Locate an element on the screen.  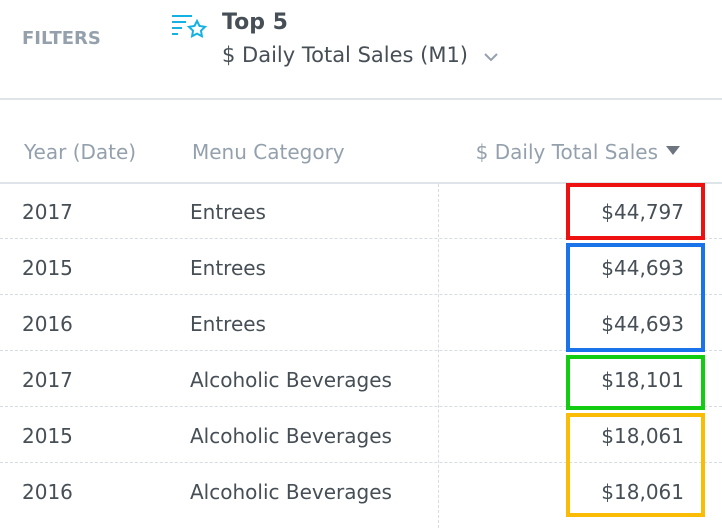
column-header: Year (Date) is located at coordinates (80, 152).